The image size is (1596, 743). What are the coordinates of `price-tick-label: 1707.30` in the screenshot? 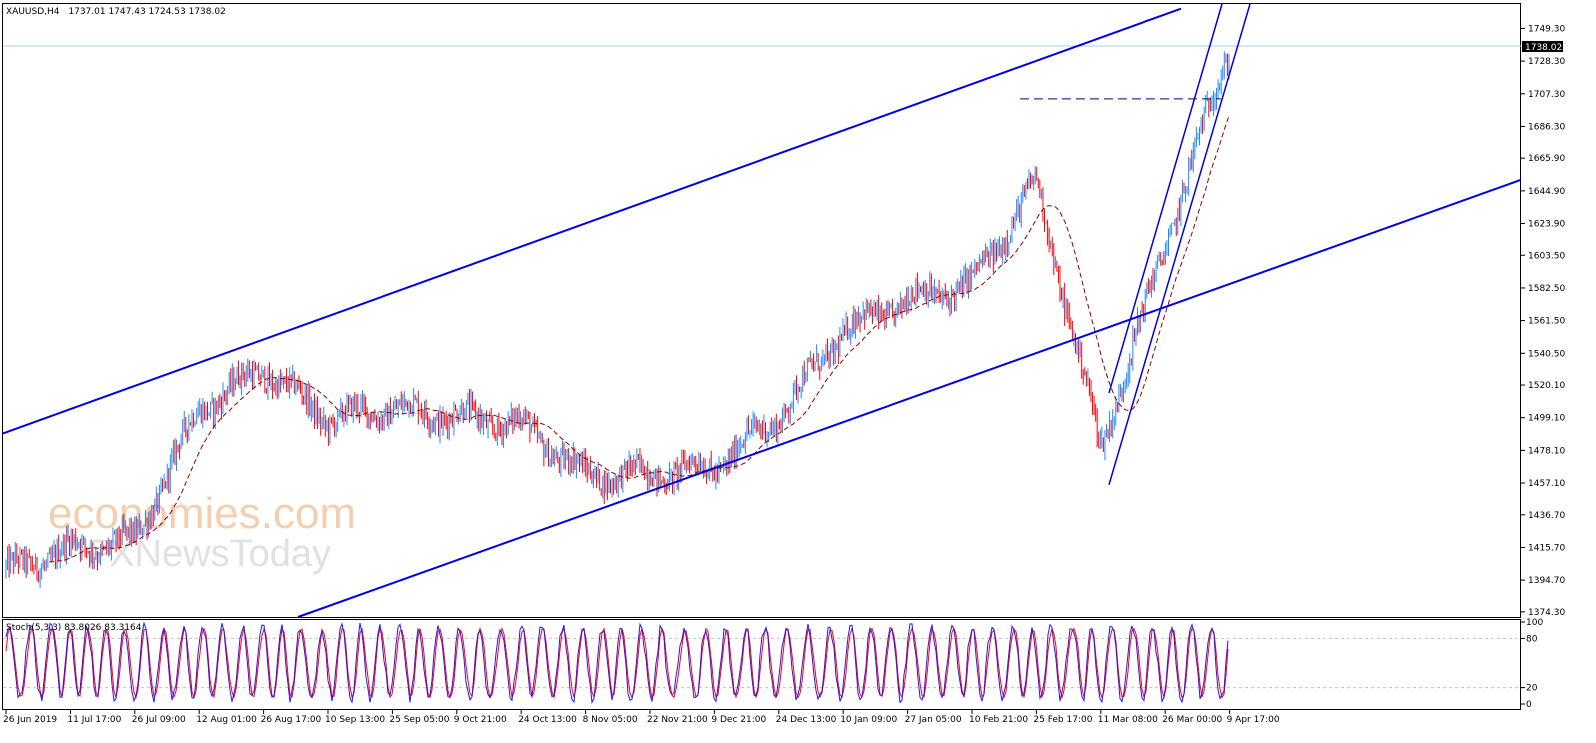 It's located at (1546, 95).